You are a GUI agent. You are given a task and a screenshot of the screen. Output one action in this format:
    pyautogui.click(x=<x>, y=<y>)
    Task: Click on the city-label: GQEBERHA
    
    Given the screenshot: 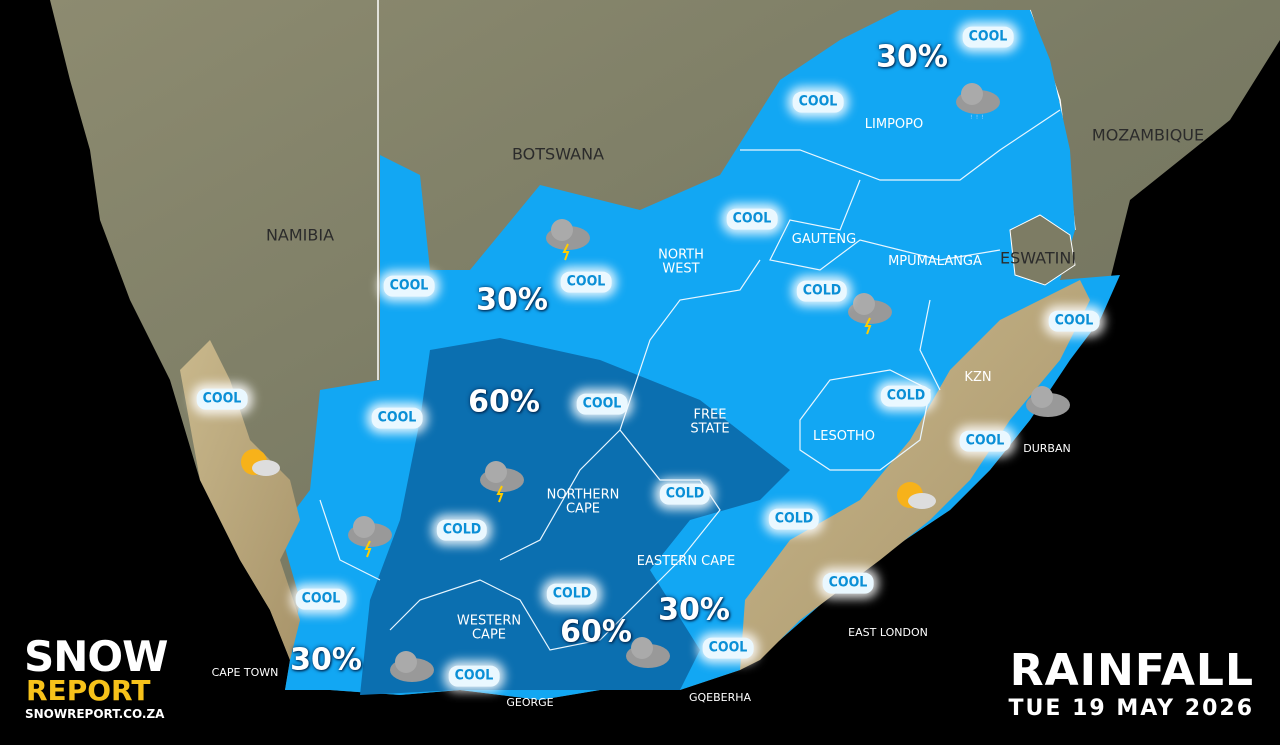 What is the action you would take?
    pyautogui.click(x=720, y=698)
    